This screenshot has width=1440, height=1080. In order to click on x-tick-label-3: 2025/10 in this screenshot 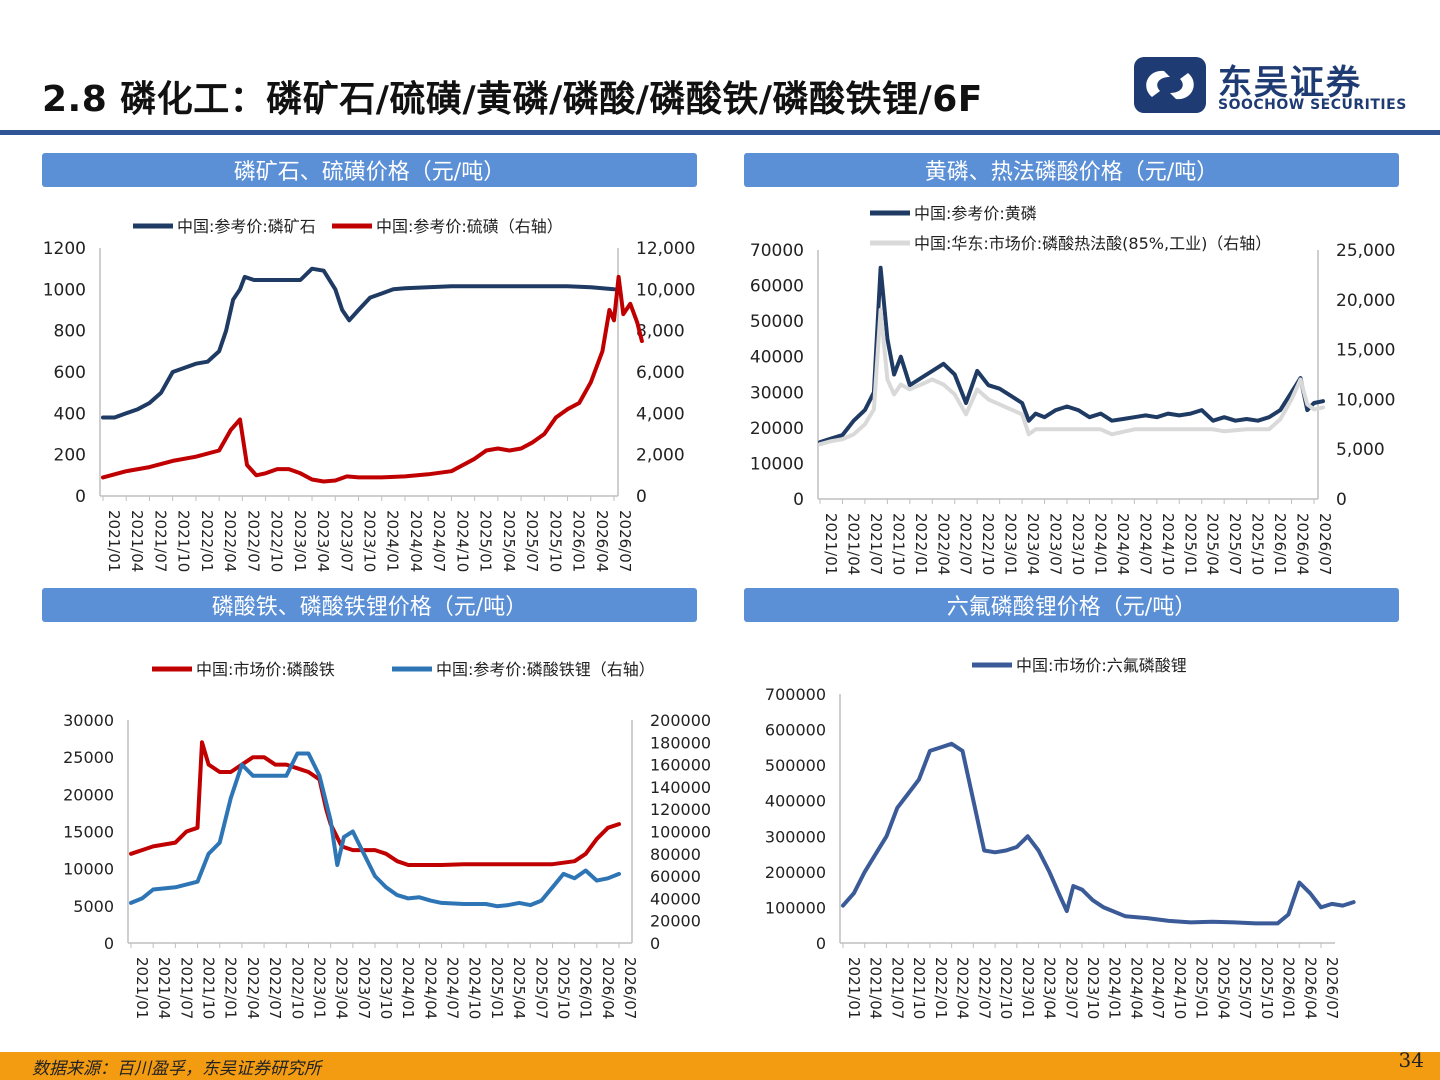, I will do `click(563, 988)`.